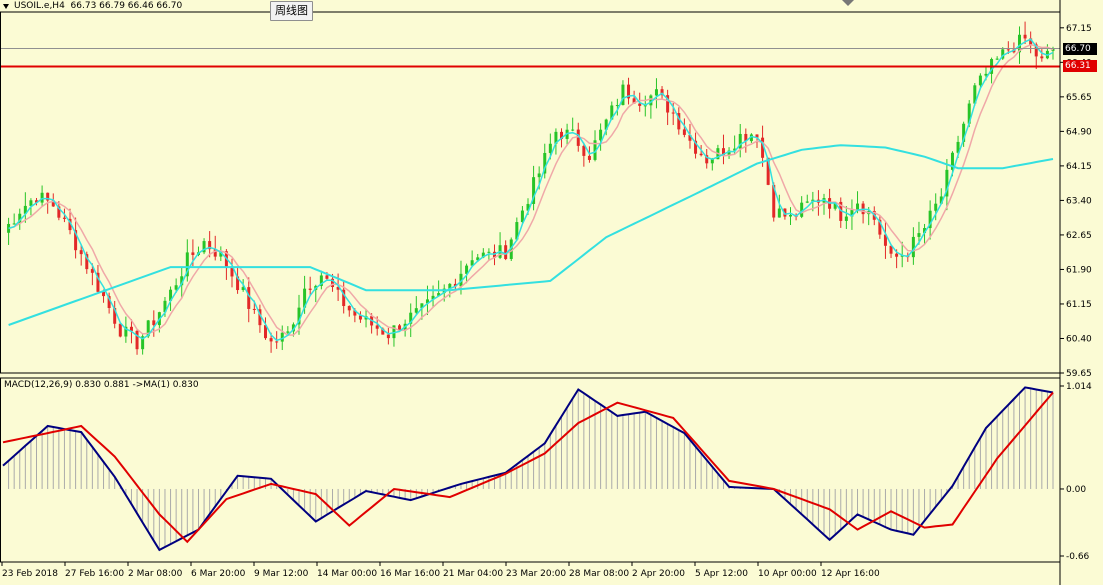 Image resolution: width=1103 pixels, height=585 pixels. I want to click on macd-tick-label: 0.00, so click(1076, 490).